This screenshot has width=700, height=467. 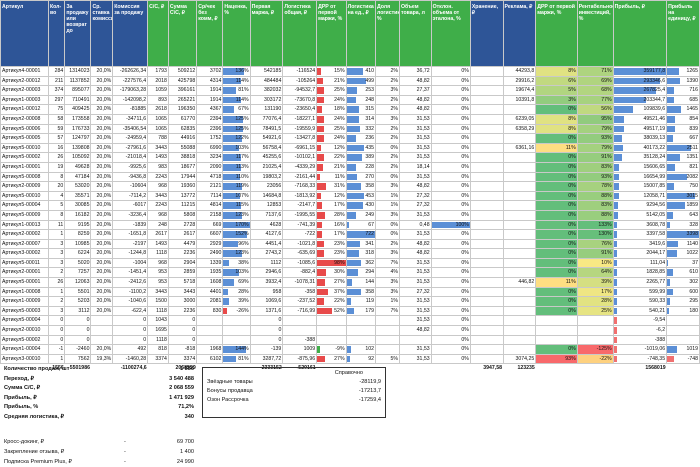 What do you see at coordinates (236, 186) in the screenshot?
I see `table-cell: 119%` at bounding box center [236, 186].